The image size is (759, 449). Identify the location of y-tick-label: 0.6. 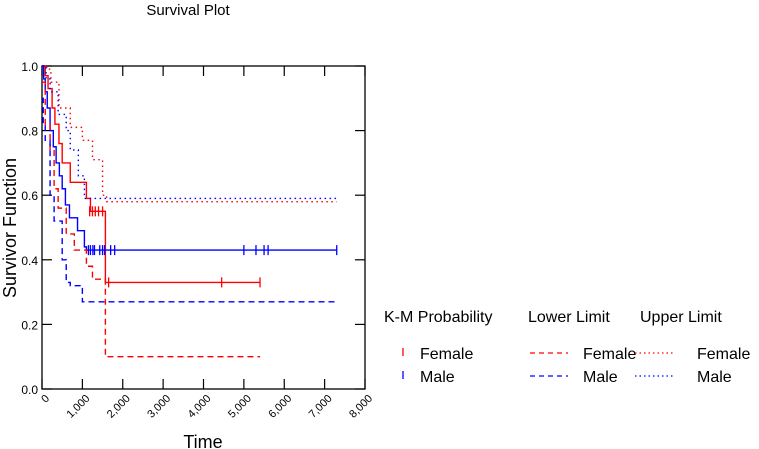
(29, 196).